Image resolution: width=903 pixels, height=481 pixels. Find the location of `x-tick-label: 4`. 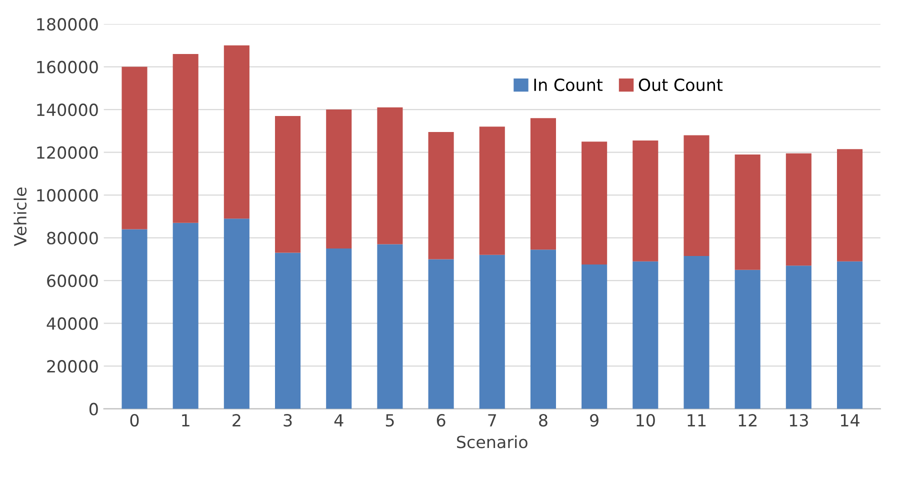

x-tick-label: 4 is located at coordinates (339, 420).